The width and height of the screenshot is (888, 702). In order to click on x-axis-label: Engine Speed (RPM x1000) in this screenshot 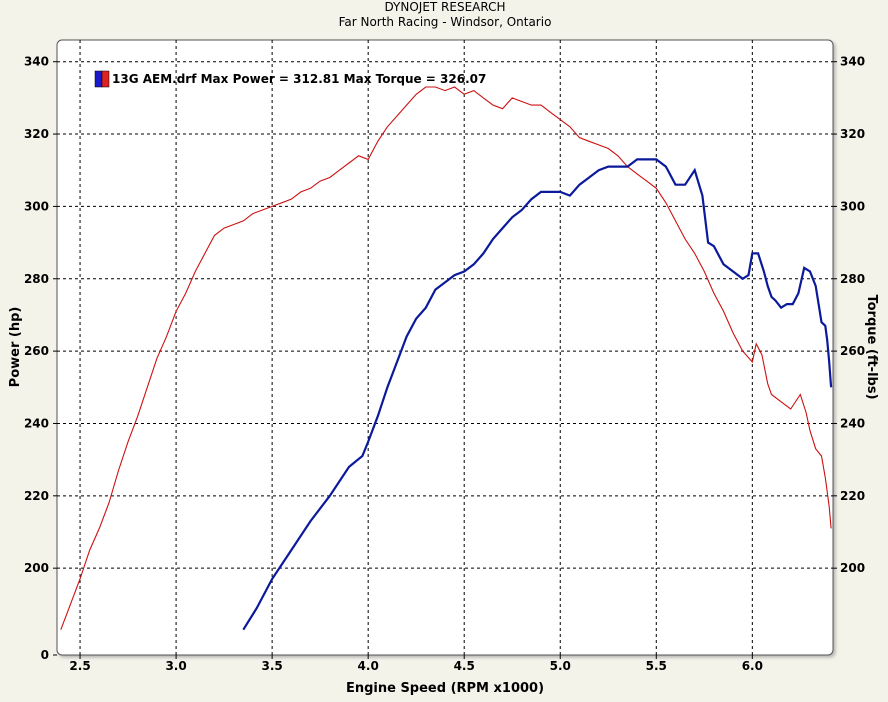, I will do `click(445, 688)`.